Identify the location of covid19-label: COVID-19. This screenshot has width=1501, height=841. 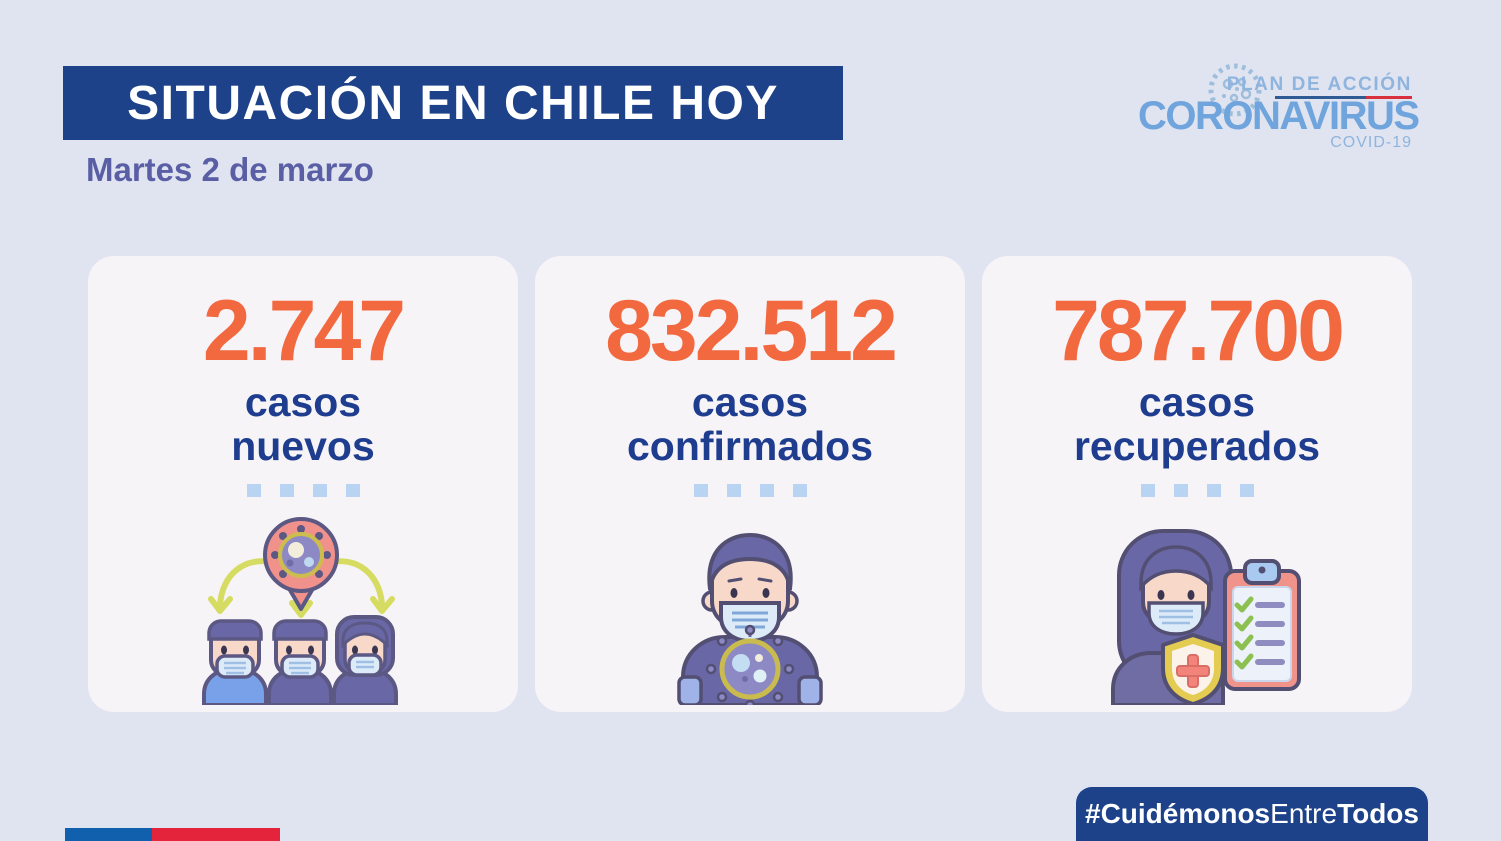
(1371, 142).